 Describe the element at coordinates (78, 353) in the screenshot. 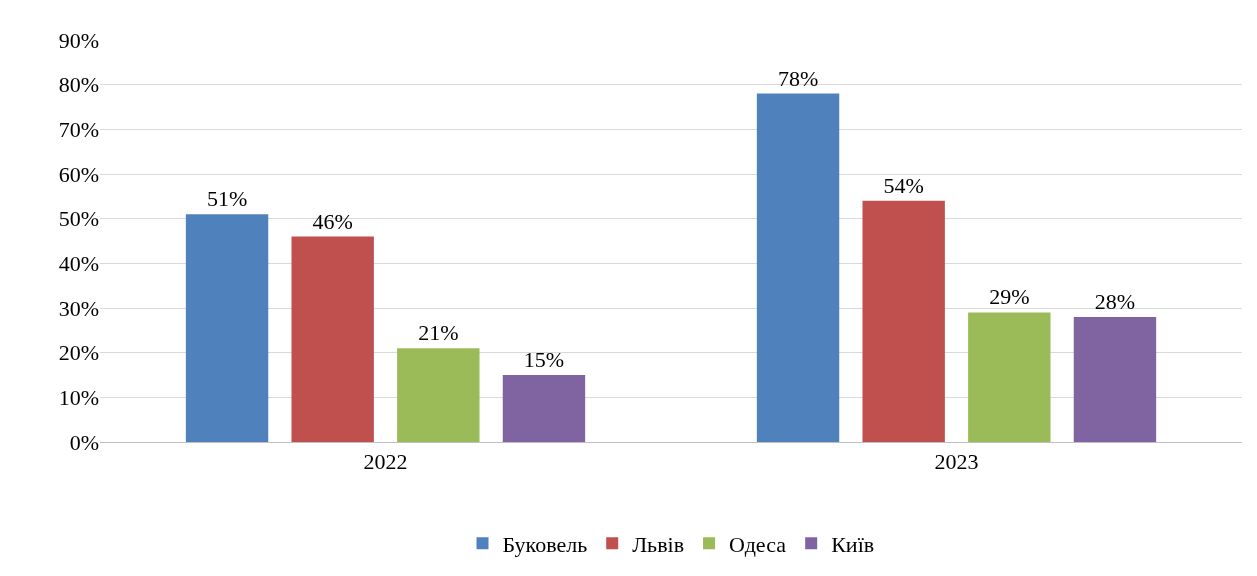

I see `y-tick-label: 20%` at that location.